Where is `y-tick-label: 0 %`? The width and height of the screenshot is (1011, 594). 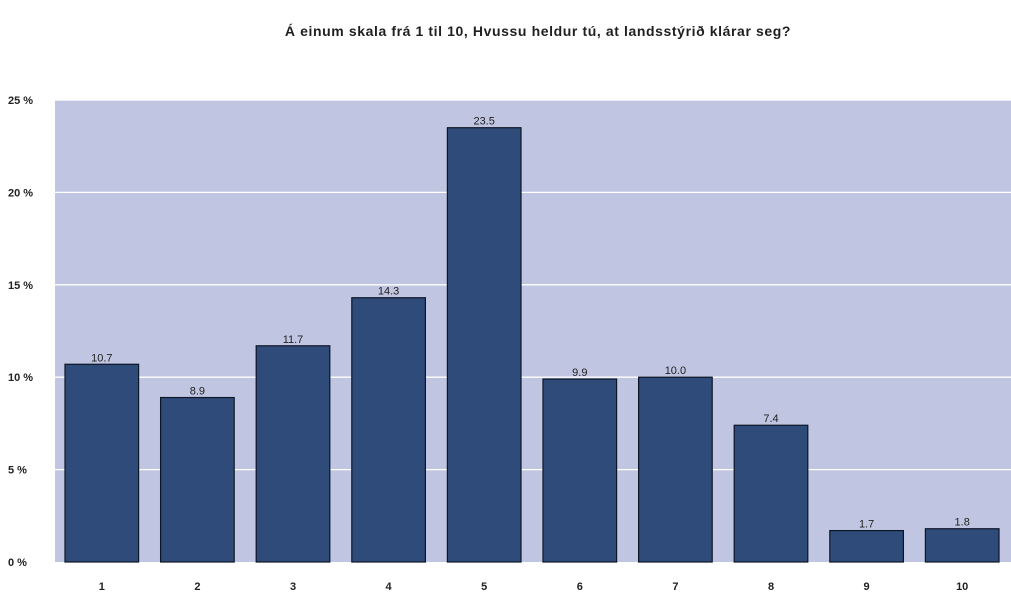 y-tick-label: 0 % is located at coordinates (17, 563).